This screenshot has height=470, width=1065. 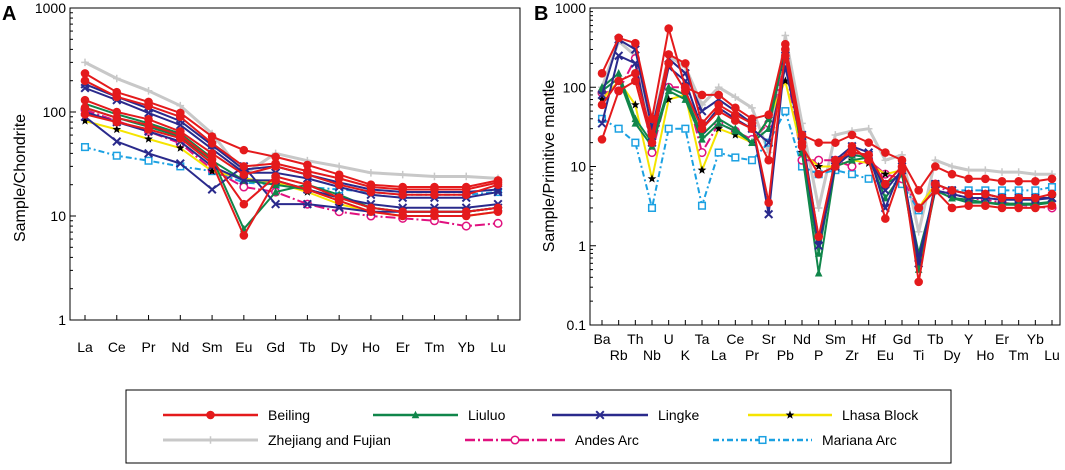 I want to click on panel-b-x-tick-label-rb: Rb, so click(x=619, y=355).